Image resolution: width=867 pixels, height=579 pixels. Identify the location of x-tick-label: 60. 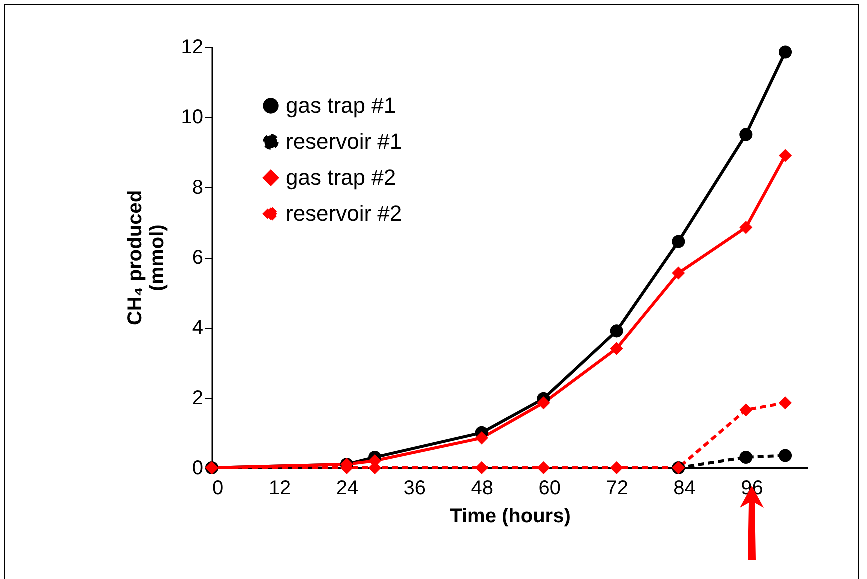
(549, 489).